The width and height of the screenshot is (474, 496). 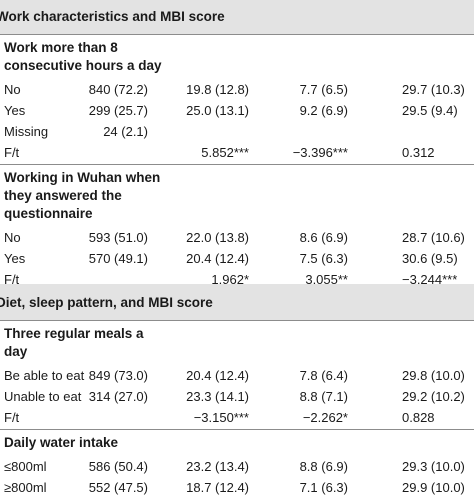 What do you see at coordinates (217, 110) in the screenshot?
I see `value-col-1: 25.0 (13.1)` at bounding box center [217, 110].